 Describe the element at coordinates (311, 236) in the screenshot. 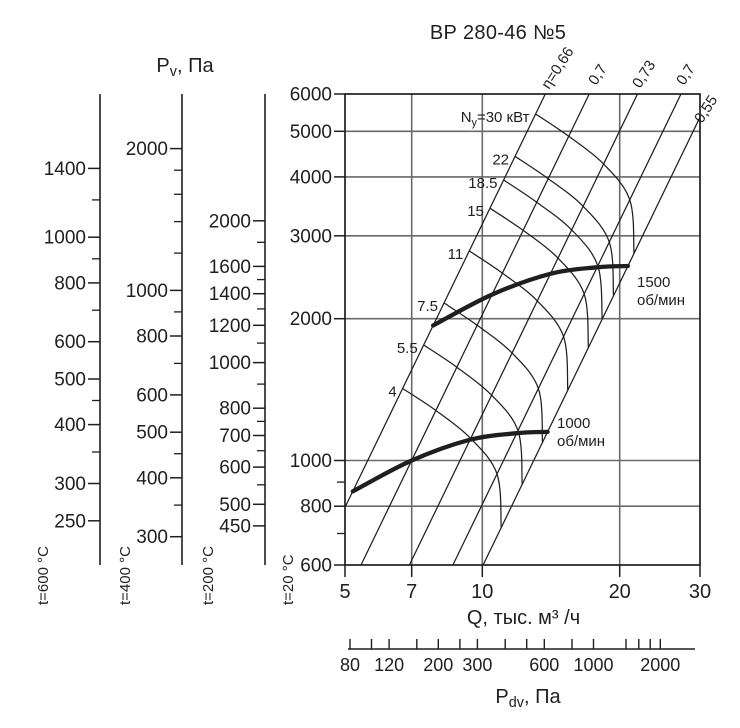

I see `y-axis-tick-label: 3000` at that location.